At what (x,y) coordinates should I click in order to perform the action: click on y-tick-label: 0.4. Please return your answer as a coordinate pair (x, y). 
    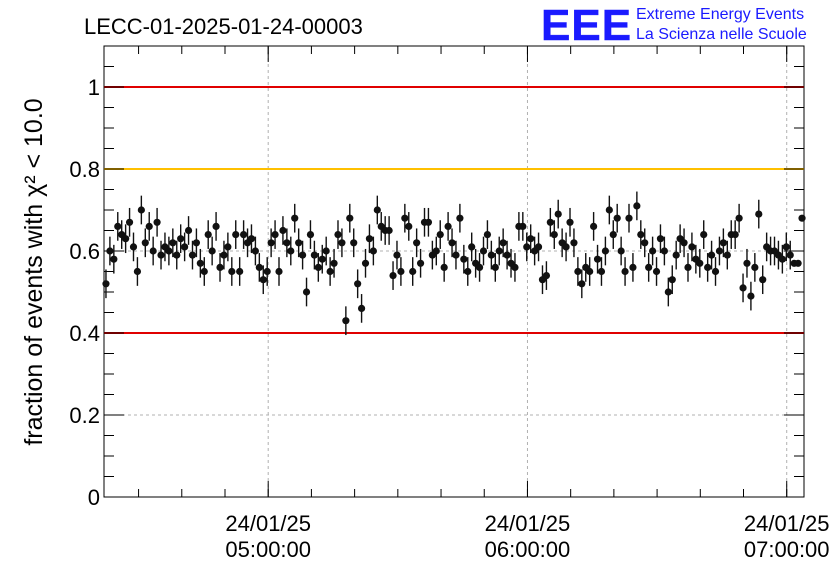
    Looking at the image, I should click on (84, 333).